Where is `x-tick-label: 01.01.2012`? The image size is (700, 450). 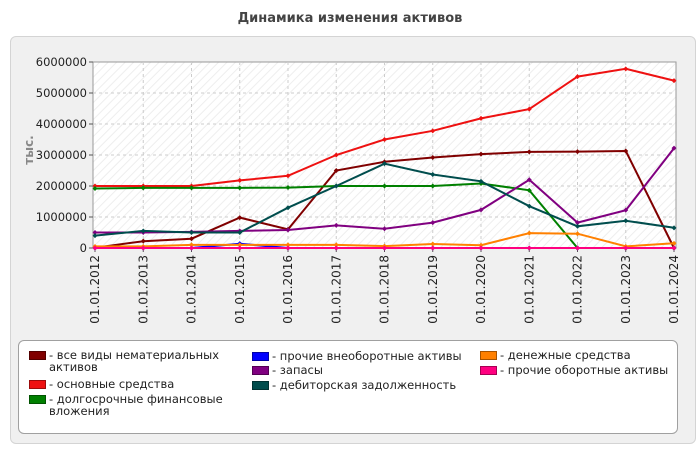 x-tick-label: 01.01.2012 is located at coordinates (95, 289).